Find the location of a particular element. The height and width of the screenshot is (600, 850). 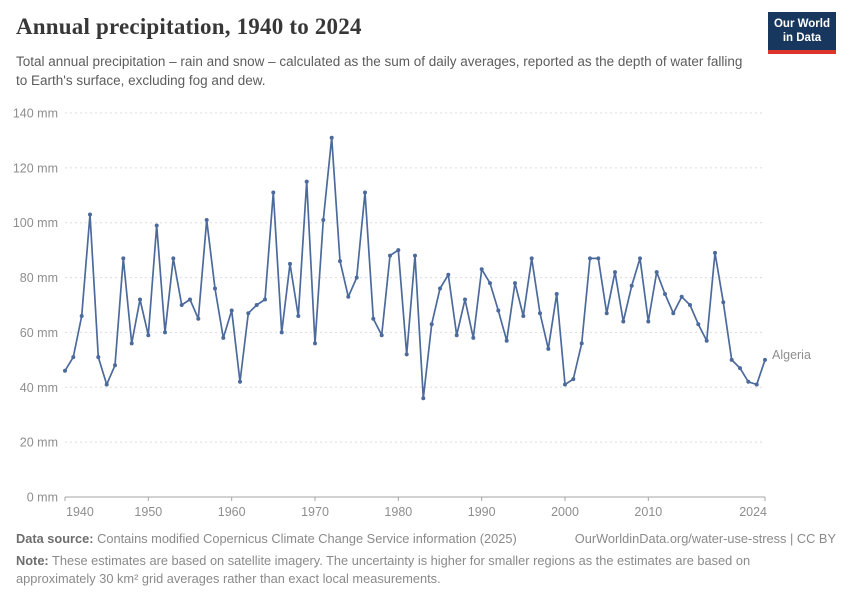

x-tick-label: 2010 is located at coordinates (648, 512).